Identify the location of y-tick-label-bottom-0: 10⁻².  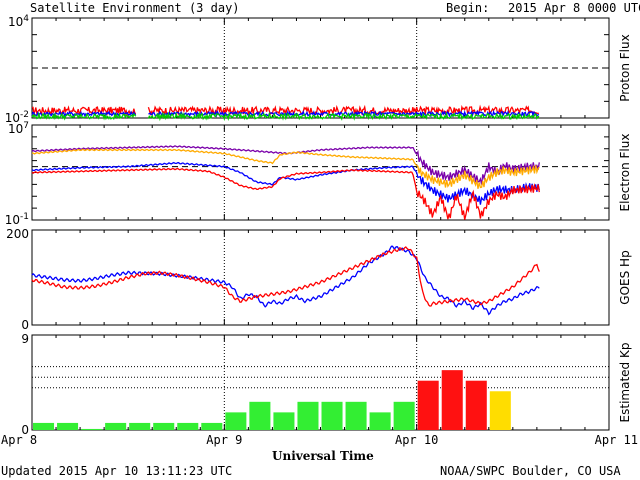
(17, 117).